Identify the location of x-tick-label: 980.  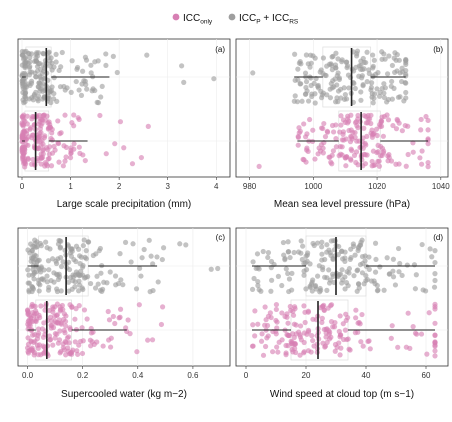
(250, 186).